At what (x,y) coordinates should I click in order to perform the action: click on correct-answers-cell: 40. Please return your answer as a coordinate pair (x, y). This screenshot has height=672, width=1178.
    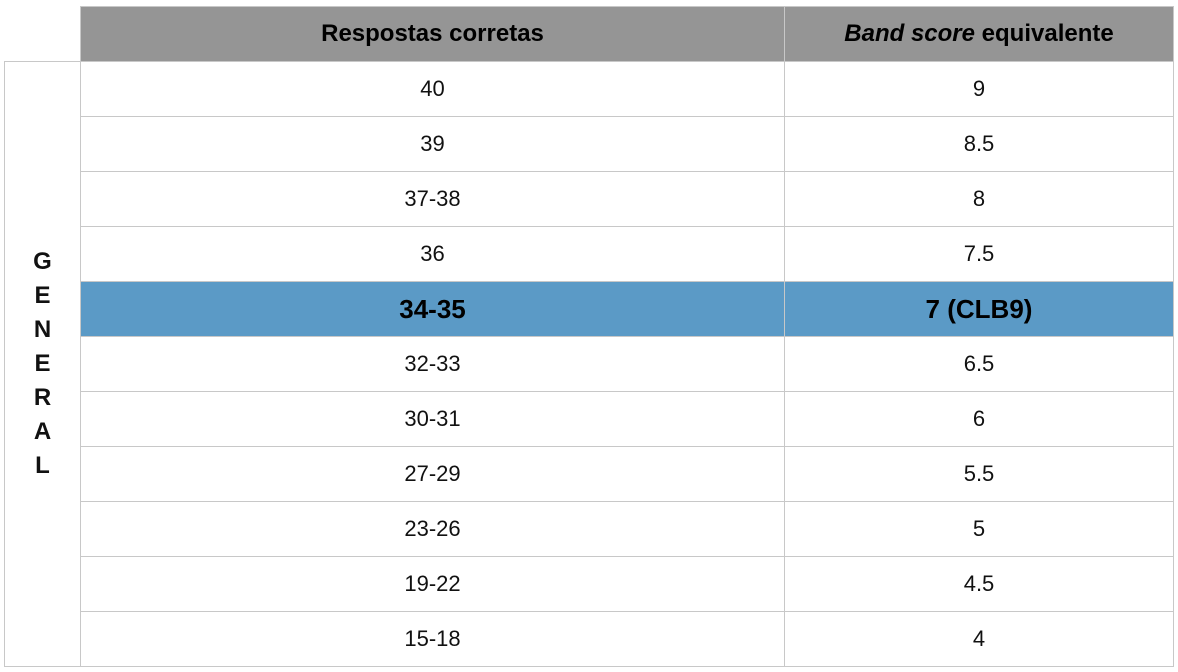
    Looking at the image, I should click on (432, 89).